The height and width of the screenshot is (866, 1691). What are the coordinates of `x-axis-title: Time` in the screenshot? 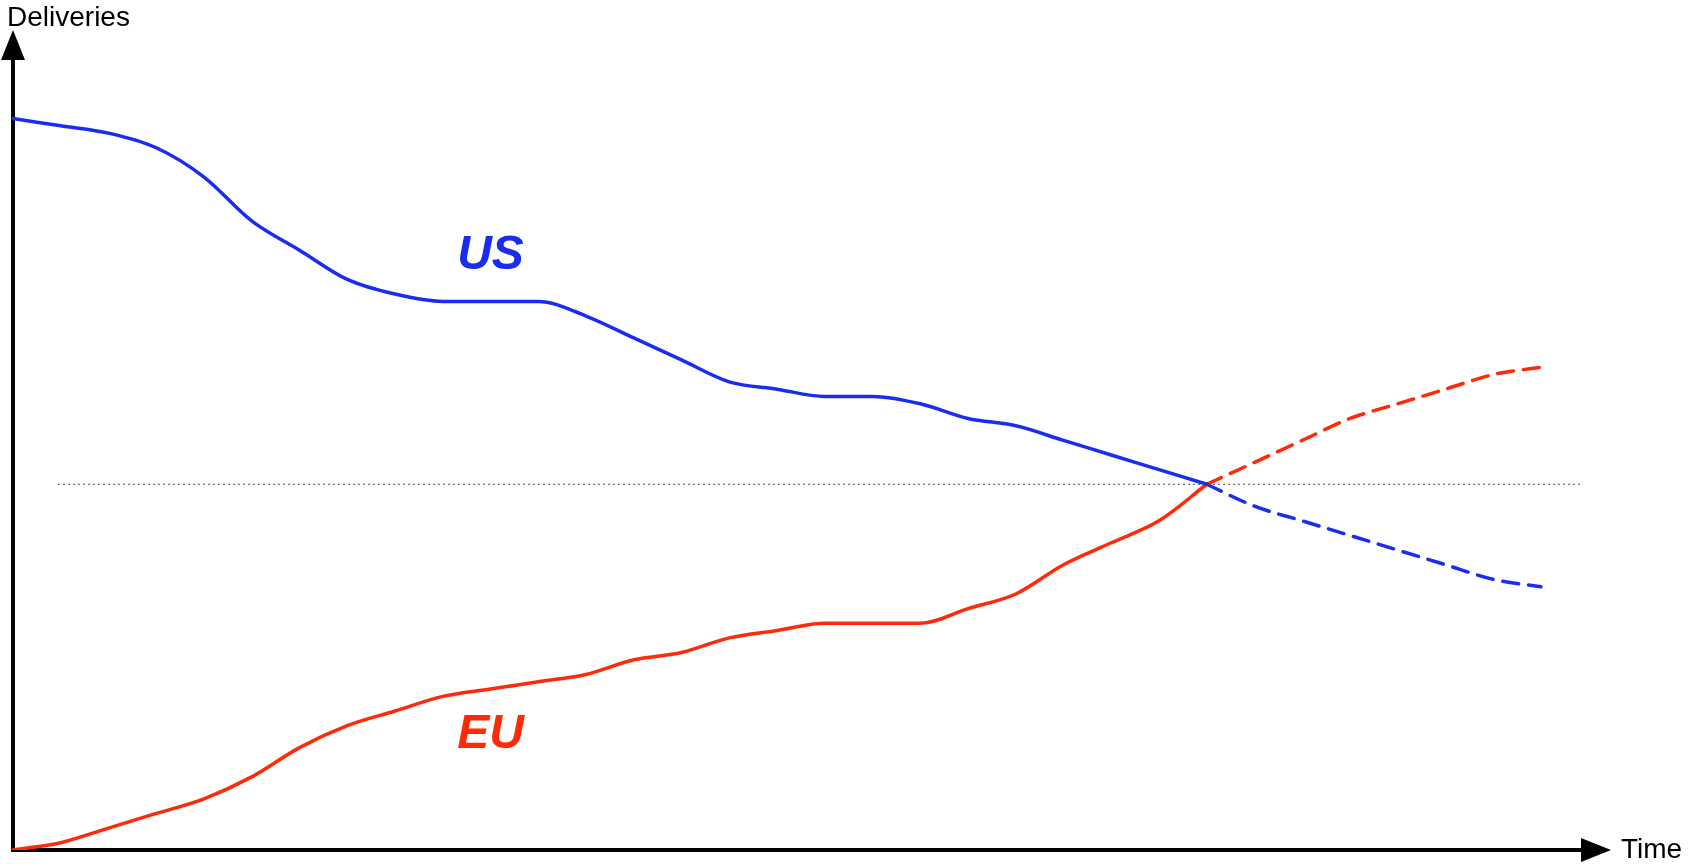 It's located at (1652, 848).